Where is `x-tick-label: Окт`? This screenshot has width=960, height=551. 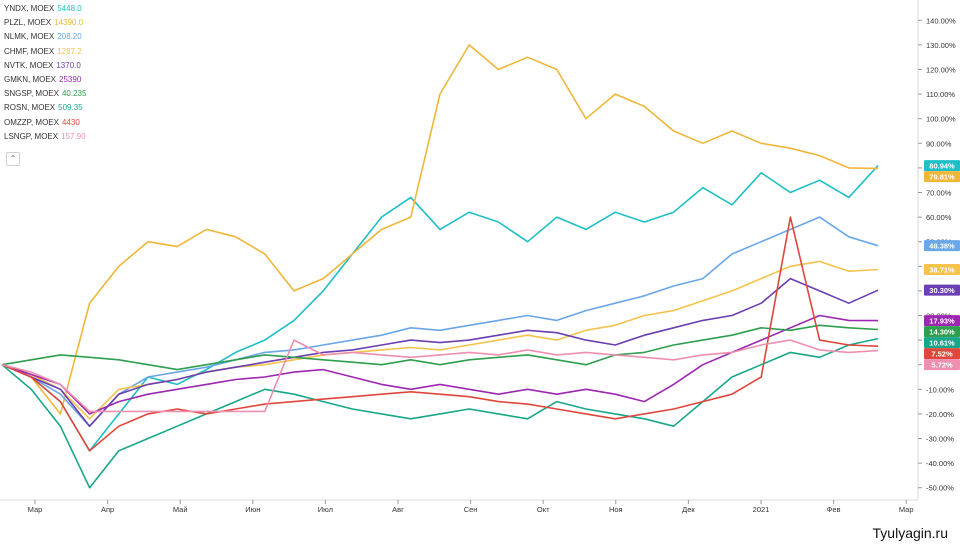
x-tick-label: Окт is located at coordinates (543, 509).